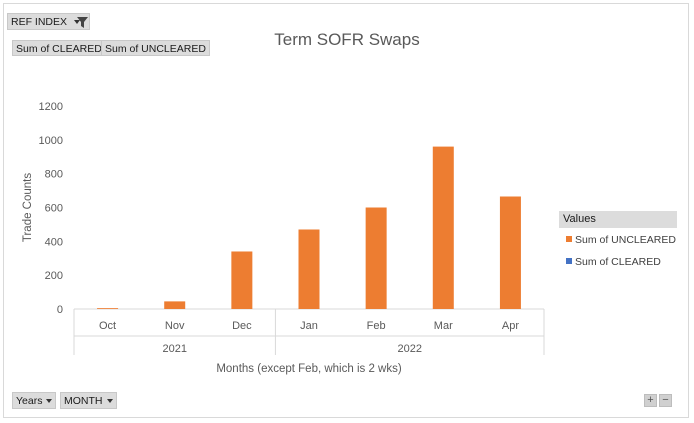 This screenshot has width=694, height=423. Describe the element at coordinates (39, 22) in the screenshot. I see `ref-index-label: REF INDEX` at that location.